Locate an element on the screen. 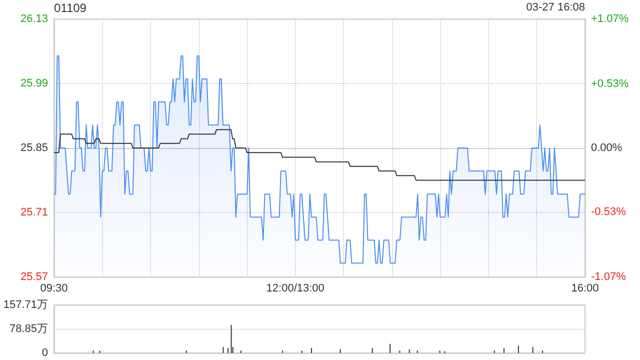 The height and width of the screenshot is (360, 640). y2-tick-label: -1.07% is located at coordinates (608, 277).